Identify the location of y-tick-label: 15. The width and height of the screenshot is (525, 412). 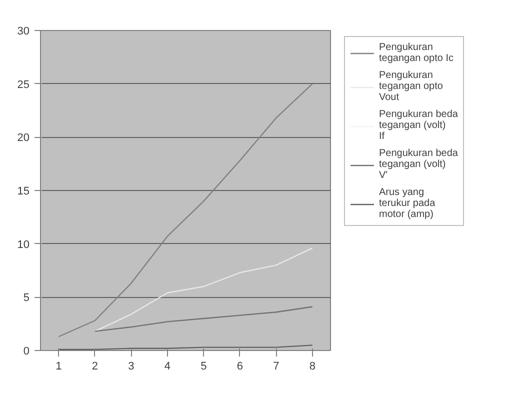
(23, 192).